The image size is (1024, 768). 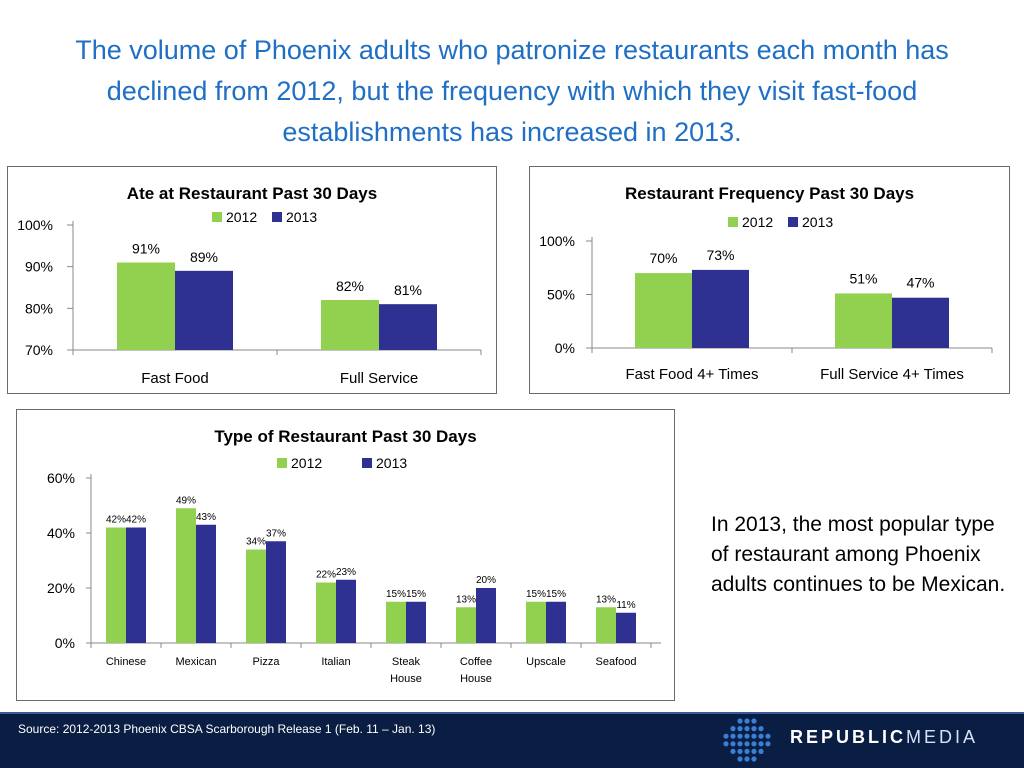 I want to click on logo-dots-icon, so click(x=747, y=740).